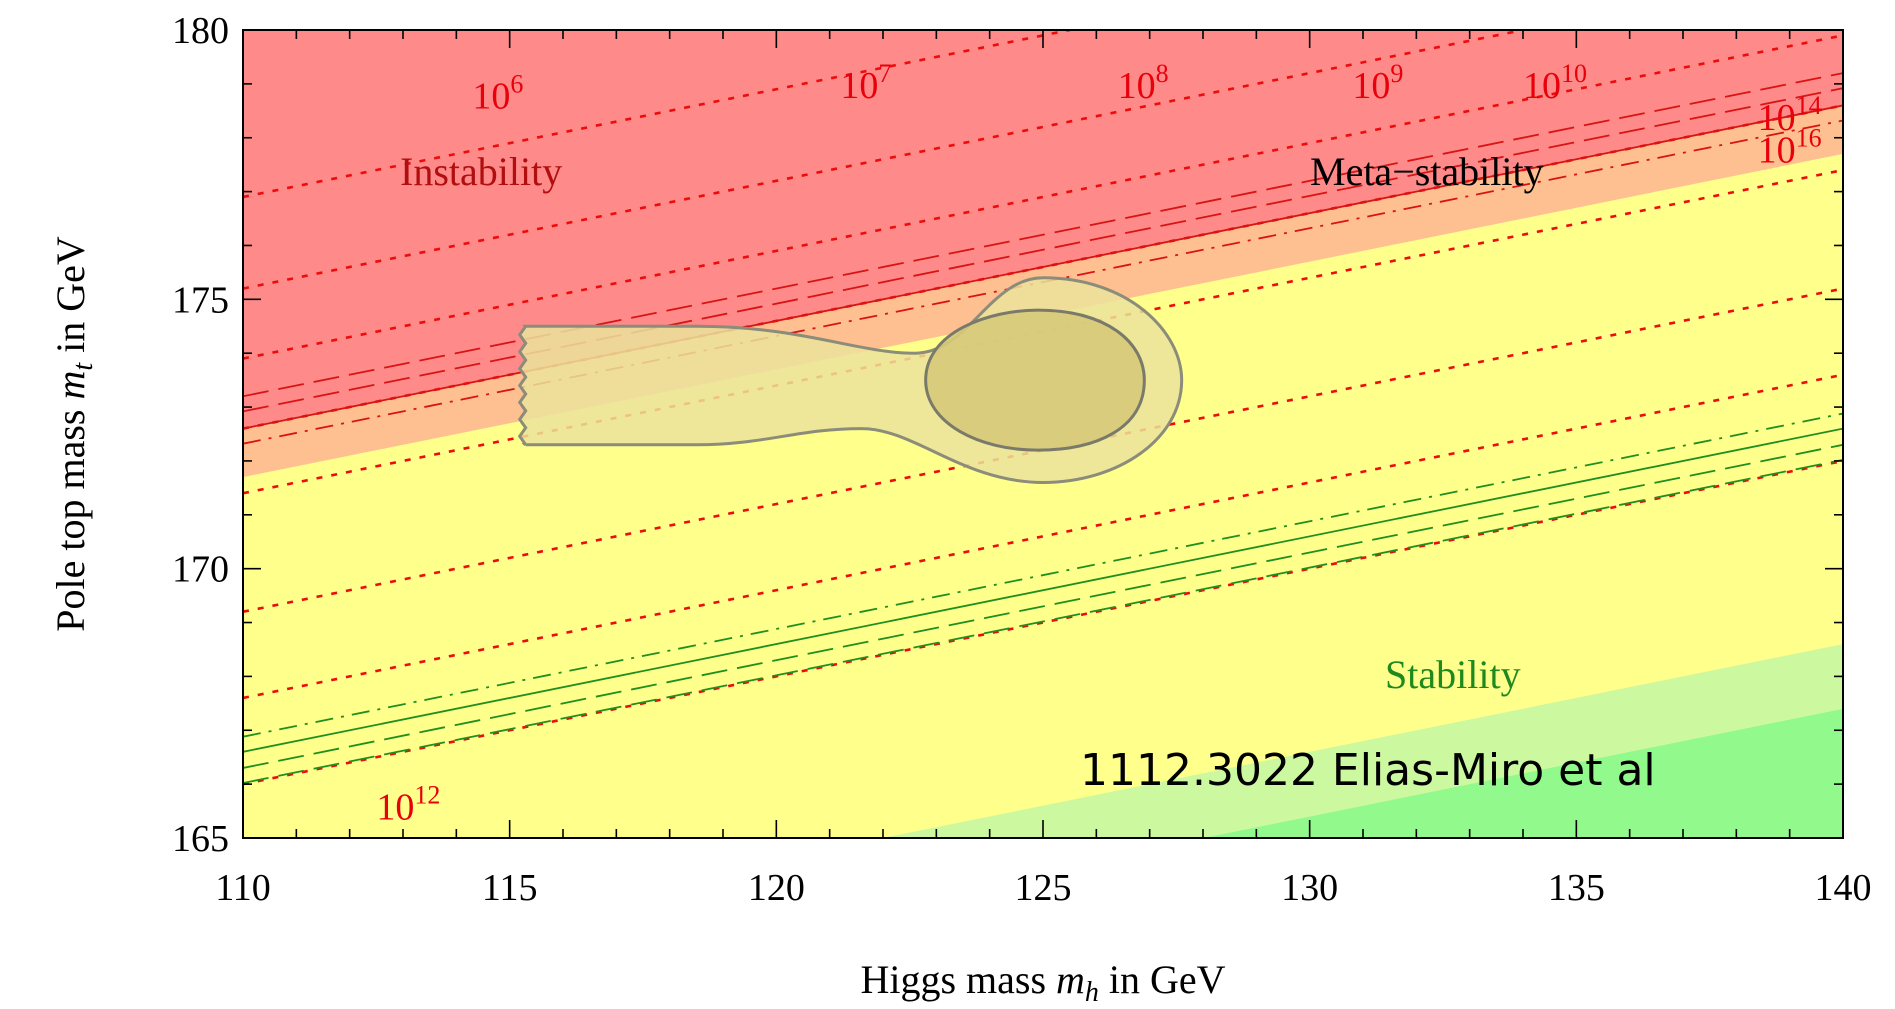  I want to click on scale-label-exponent: 7, so click(884, 73).